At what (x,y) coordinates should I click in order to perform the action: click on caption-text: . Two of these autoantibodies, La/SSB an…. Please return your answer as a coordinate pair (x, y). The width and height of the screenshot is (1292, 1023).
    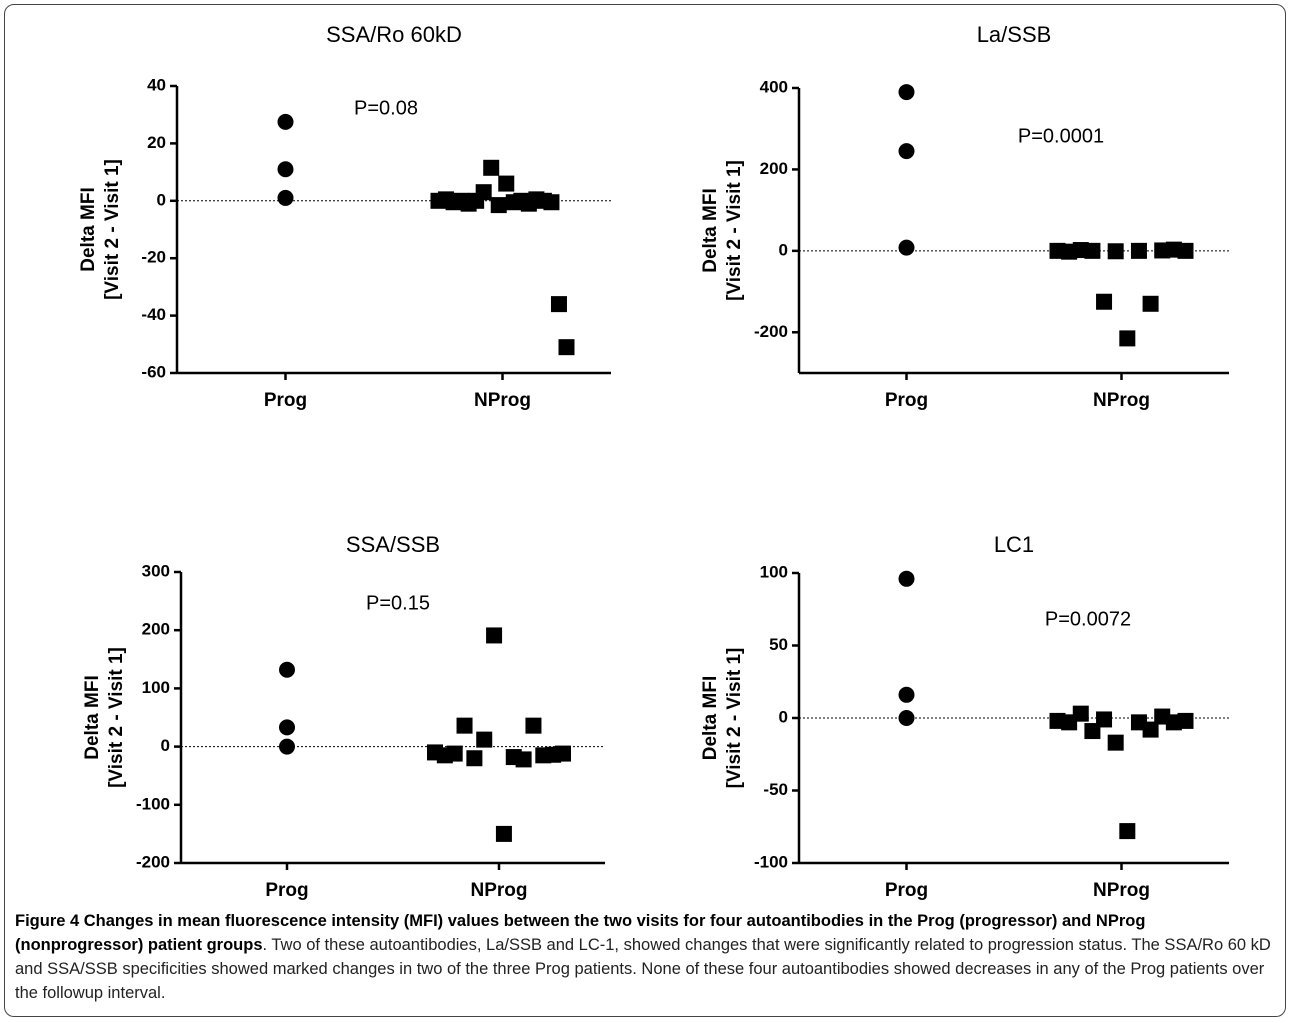
    Looking at the image, I should click on (643, 969).